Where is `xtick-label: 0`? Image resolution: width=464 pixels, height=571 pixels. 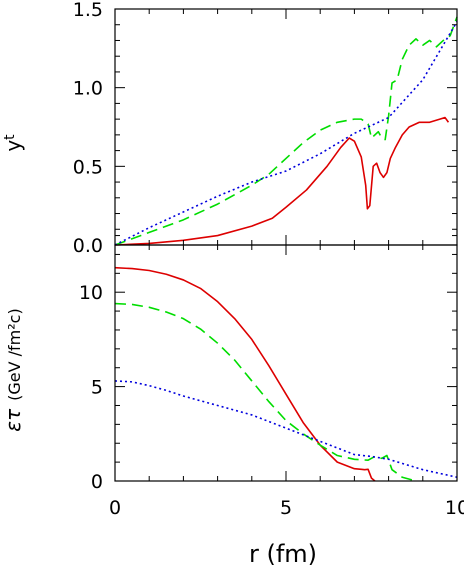
xtick-label: 0 is located at coordinates (115, 508).